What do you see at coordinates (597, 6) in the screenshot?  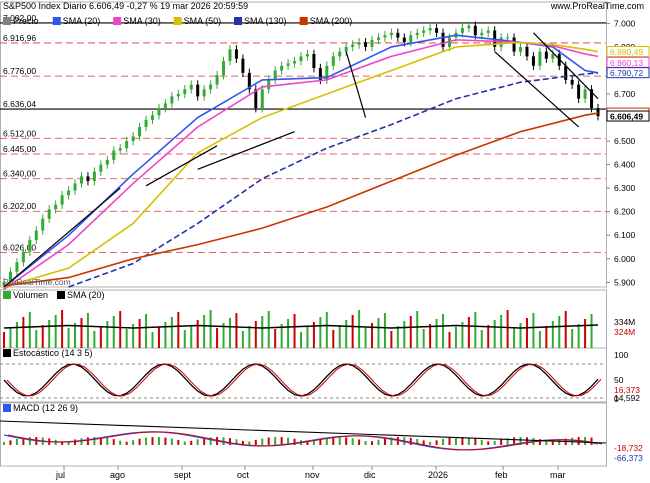 I see `brand-link: www.ProRealTime.com` at bounding box center [597, 6].